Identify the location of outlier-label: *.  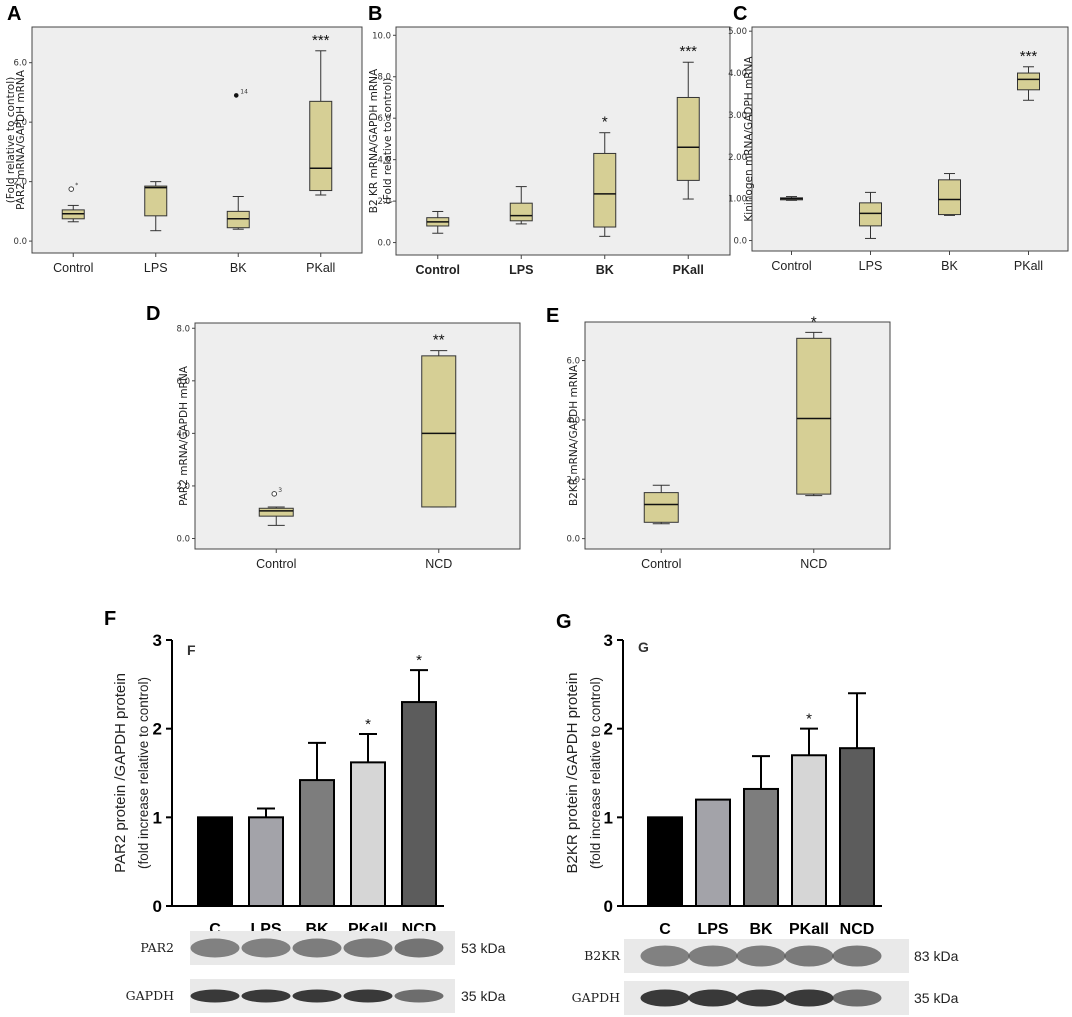
(76, 185).